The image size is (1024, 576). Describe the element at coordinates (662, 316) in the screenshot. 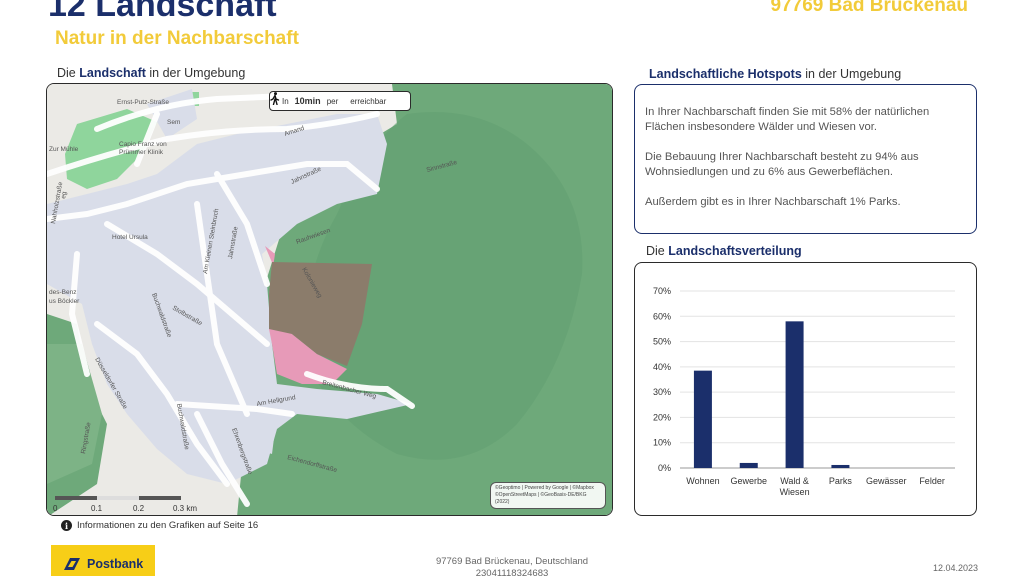

I see `chart-ytick-label: 60%` at that location.